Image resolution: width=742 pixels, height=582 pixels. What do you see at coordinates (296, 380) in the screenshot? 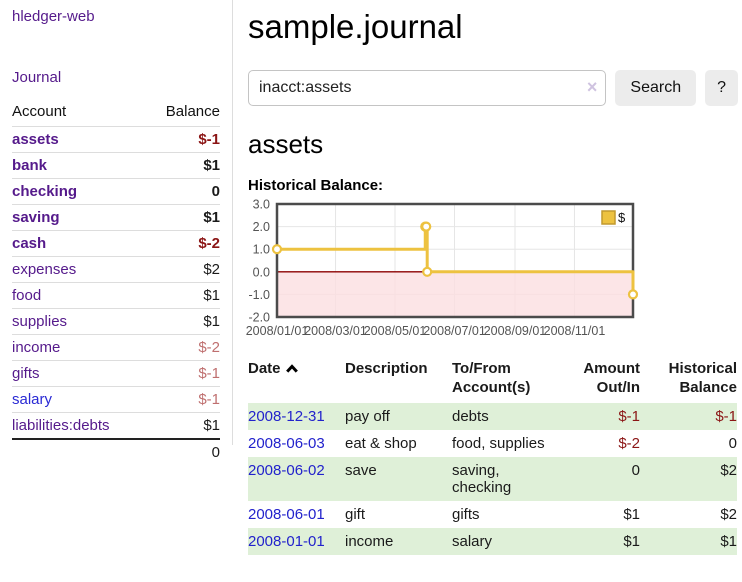
I see `date-sort-header: Date` at bounding box center [296, 380].